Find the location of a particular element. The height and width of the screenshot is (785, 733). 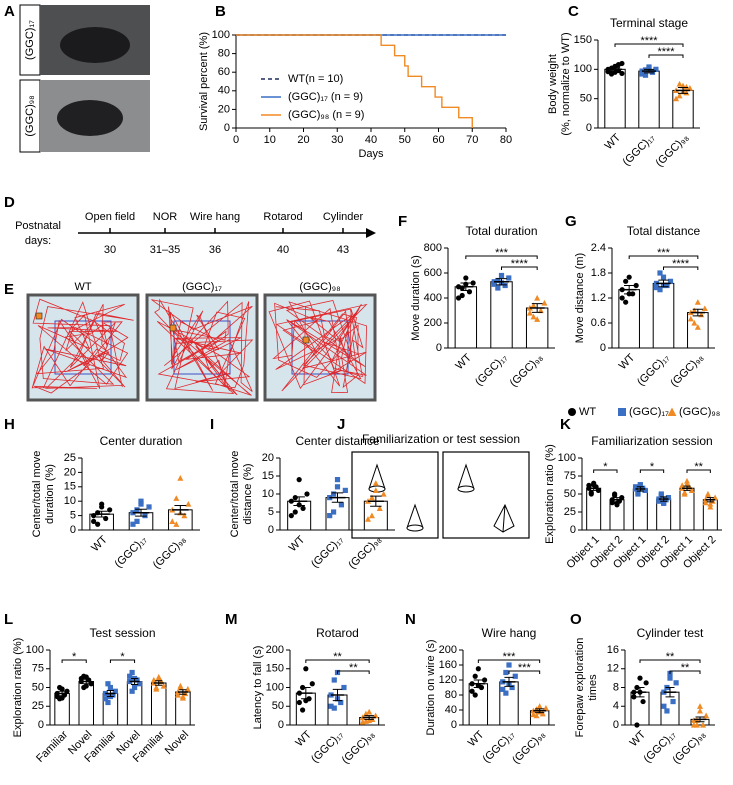

x-tick-label: (GGC)₁₇ is located at coordinates (653, 370).